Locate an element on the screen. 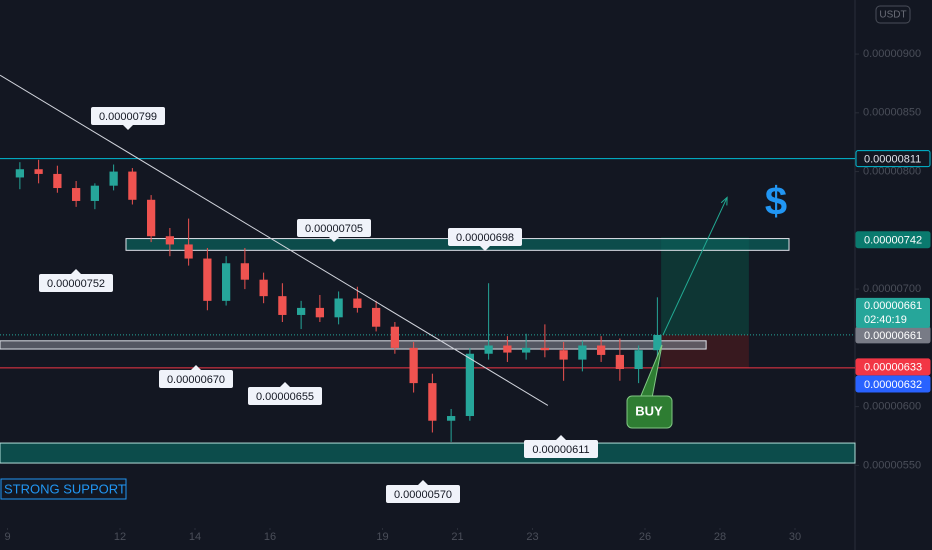  x-tick-label: 30 is located at coordinates (795, 537).